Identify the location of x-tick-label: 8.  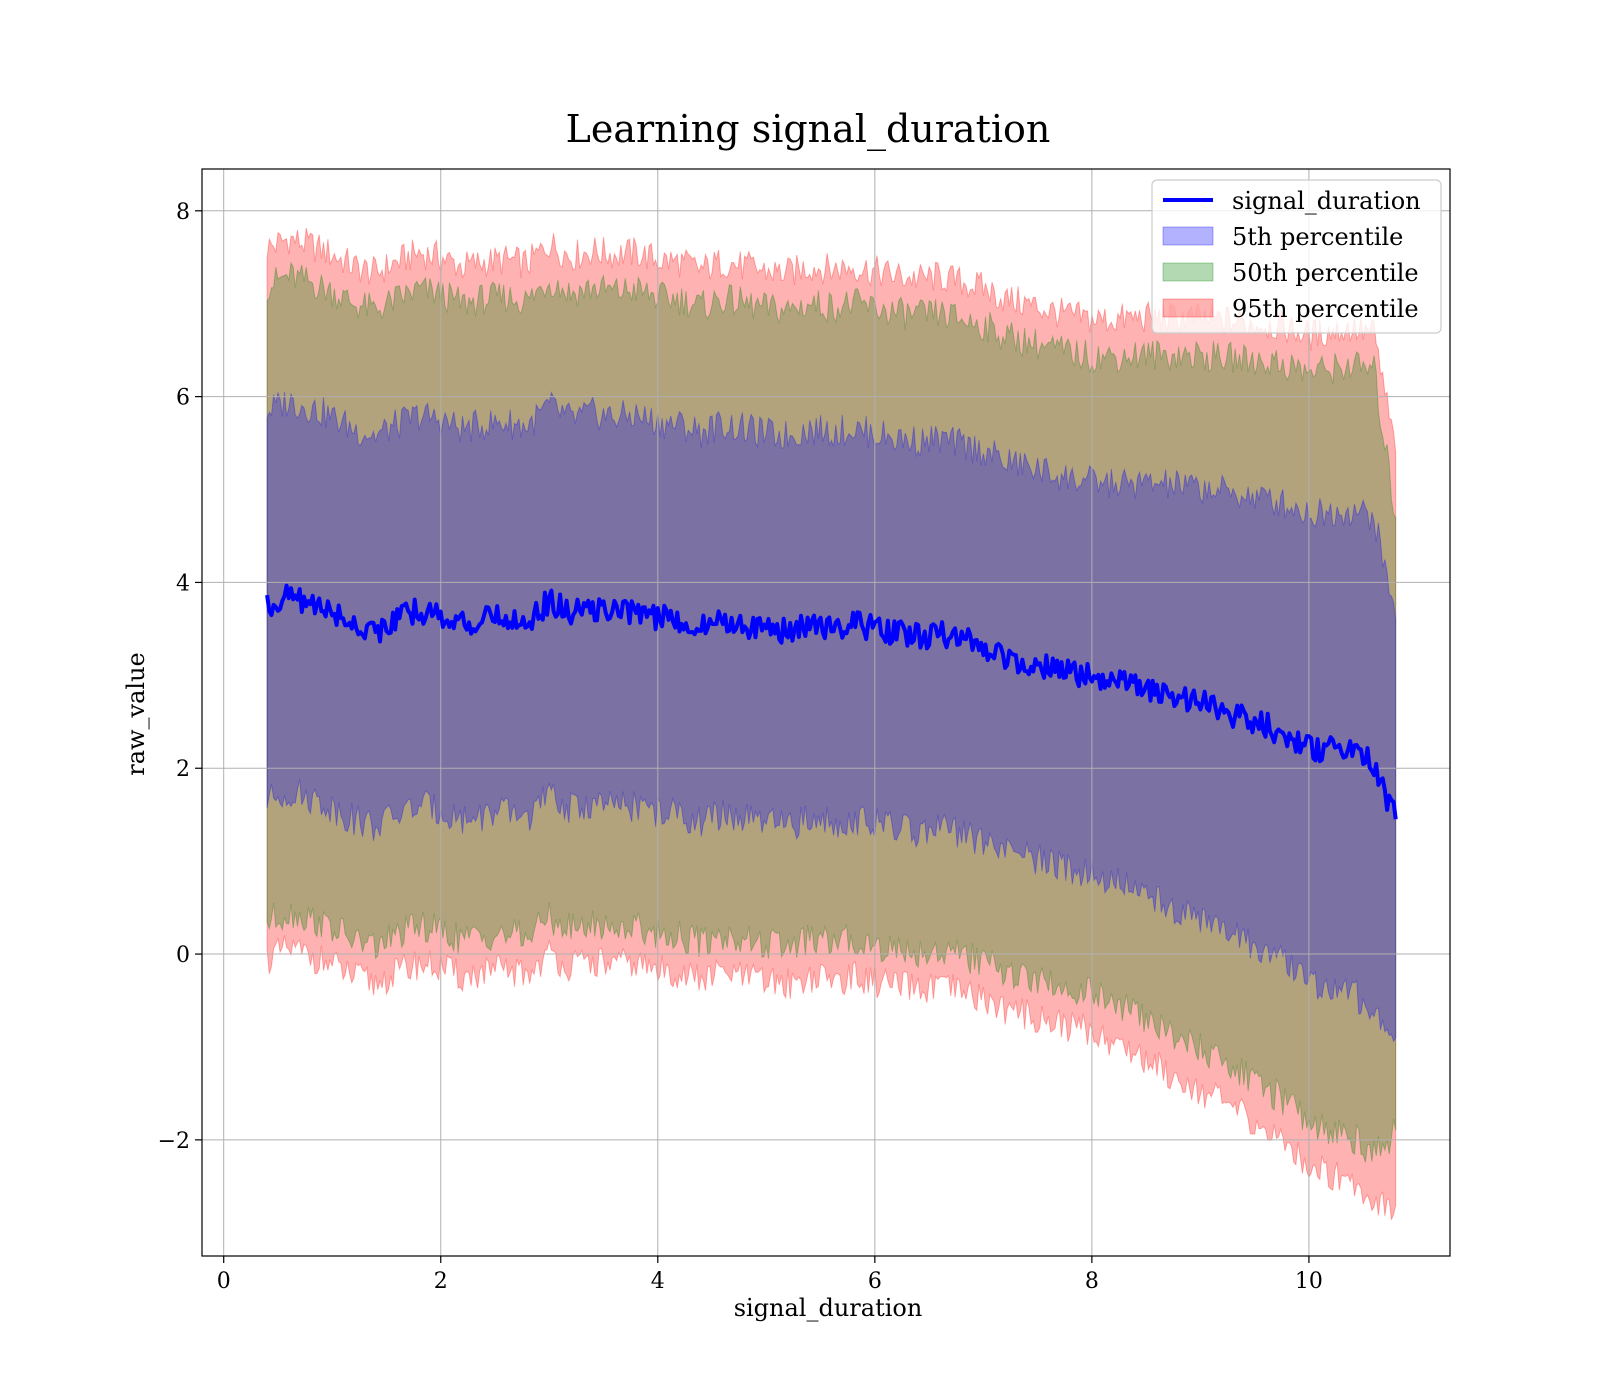
(1092, 1281).